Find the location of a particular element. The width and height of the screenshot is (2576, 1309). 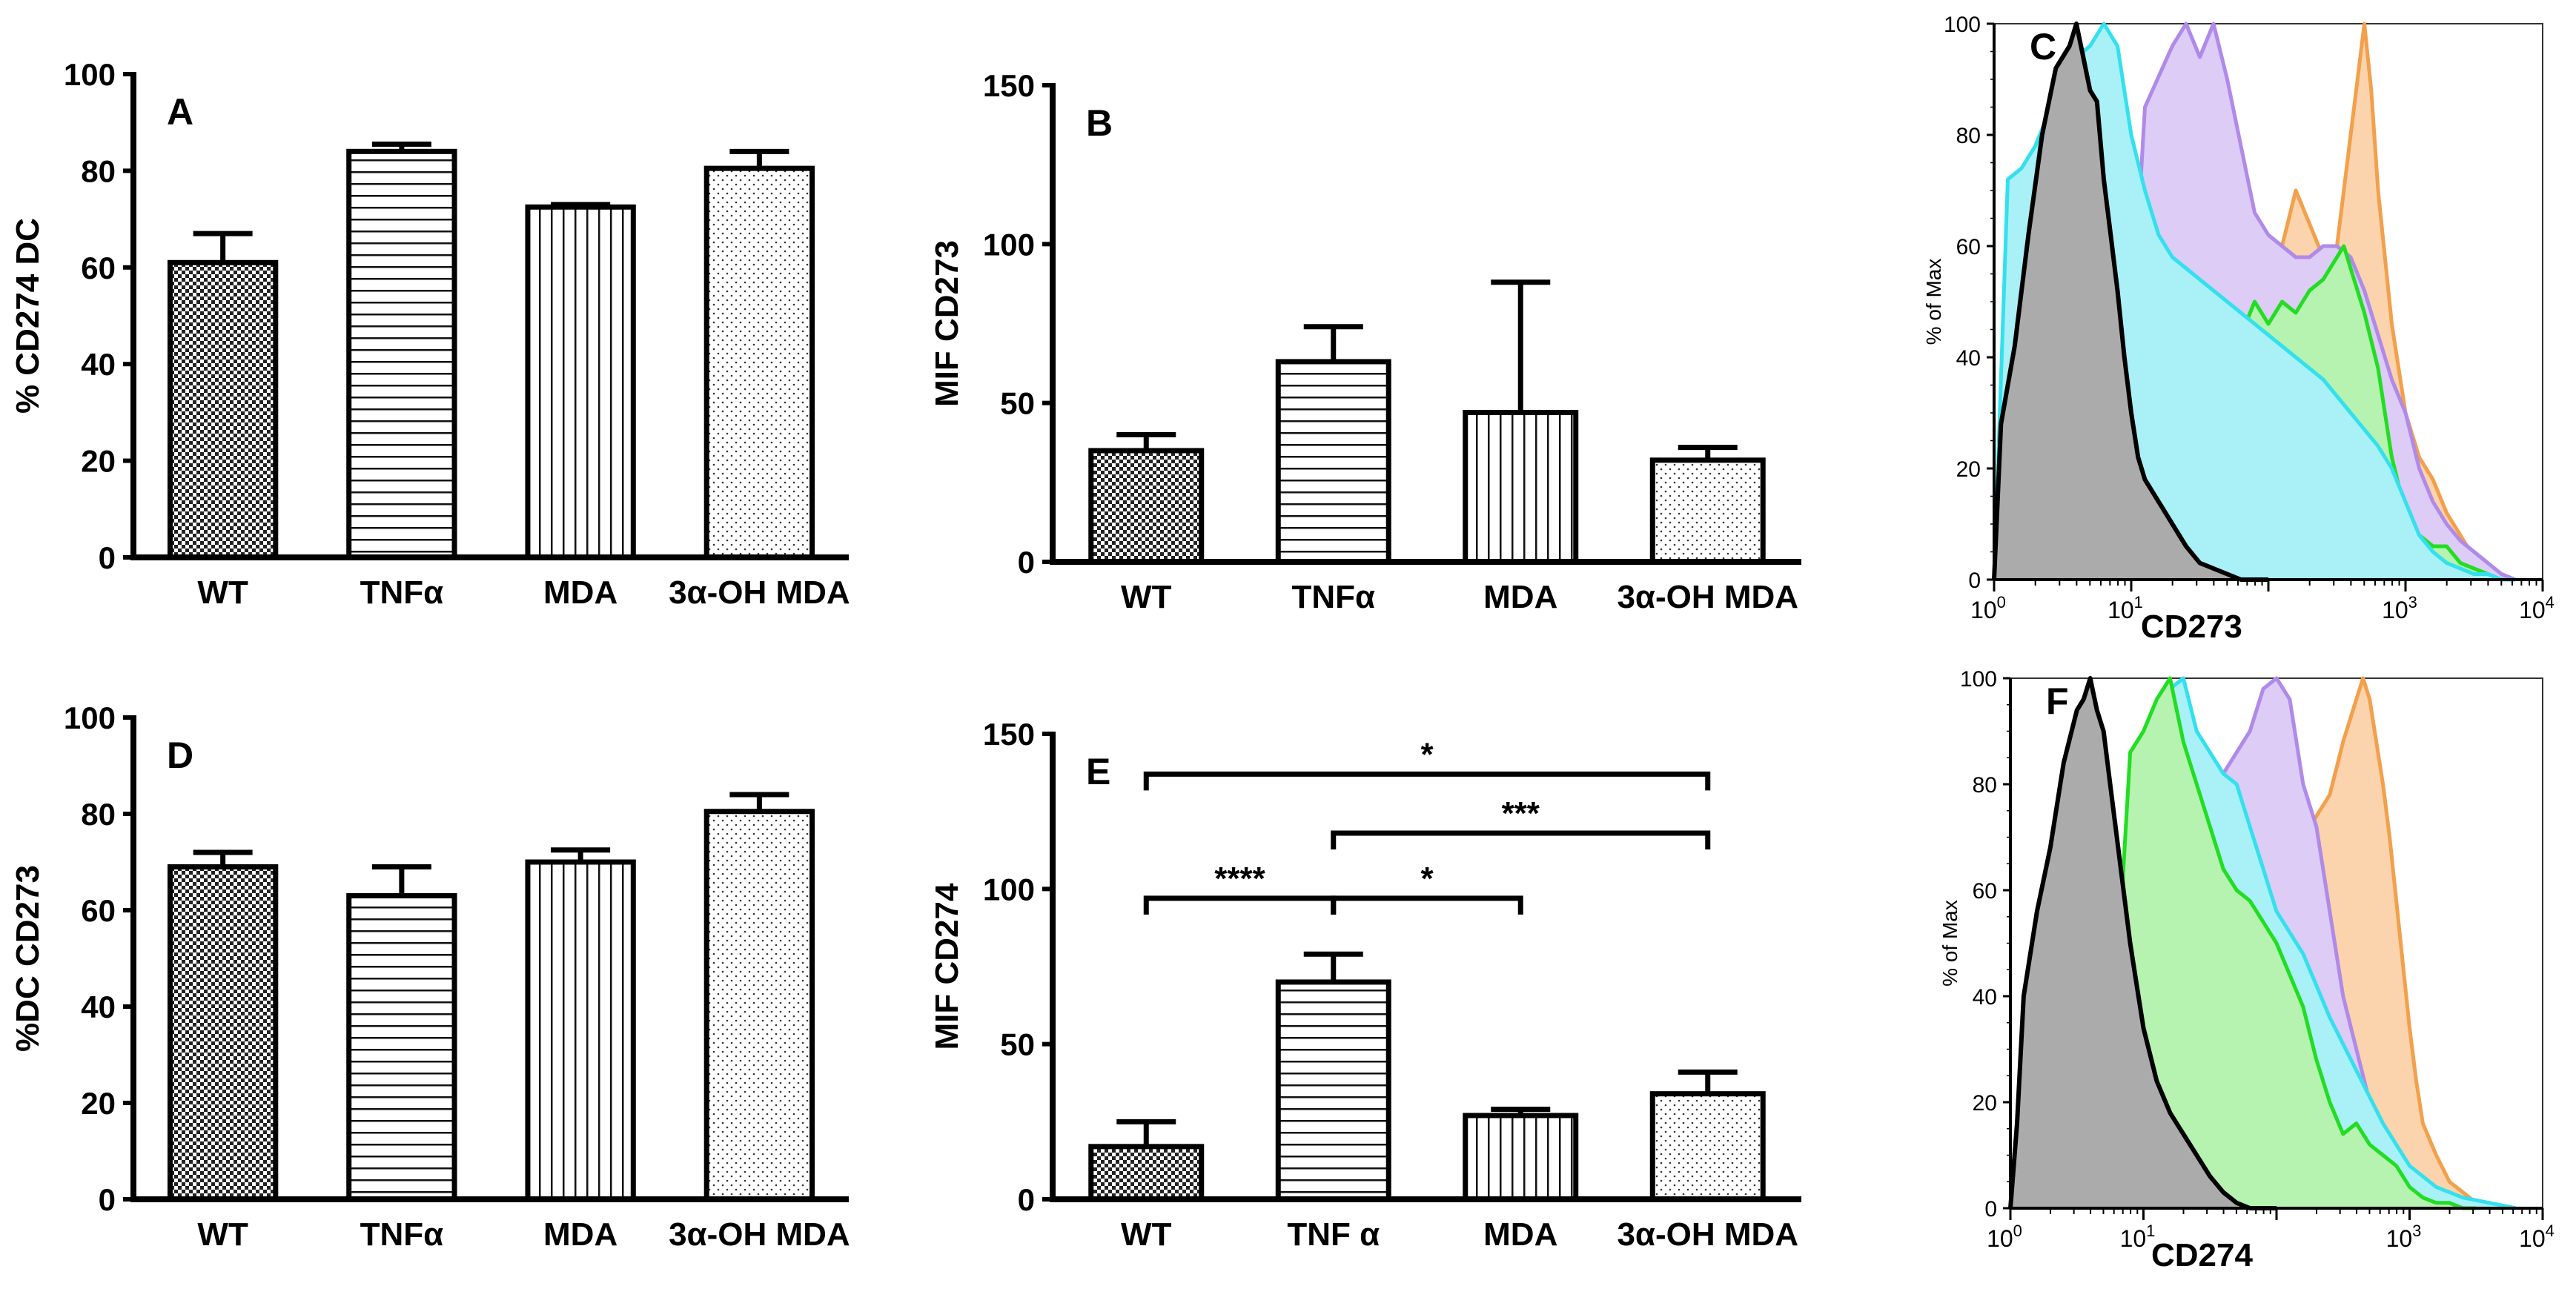

panel-b: B MIF CD273 0 50 100 150 WT TNFα MDA 3α-OH MDA is located at coordinates (1365, 341).